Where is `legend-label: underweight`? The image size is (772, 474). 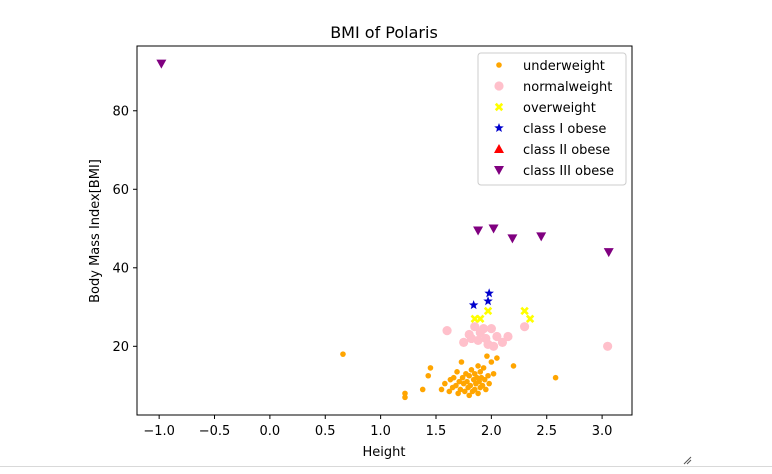 legend-label: underweight is located at coordinates (564, 66).